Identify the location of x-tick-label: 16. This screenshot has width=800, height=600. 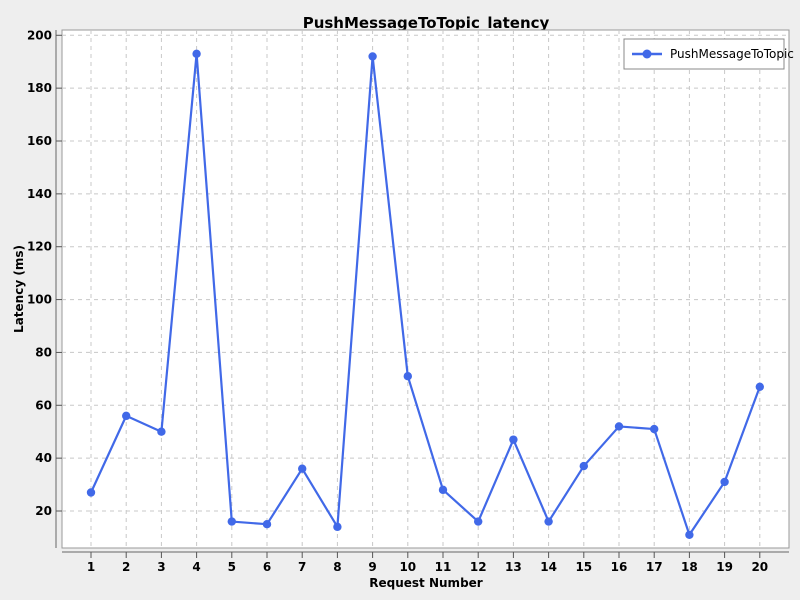
(619, 567).